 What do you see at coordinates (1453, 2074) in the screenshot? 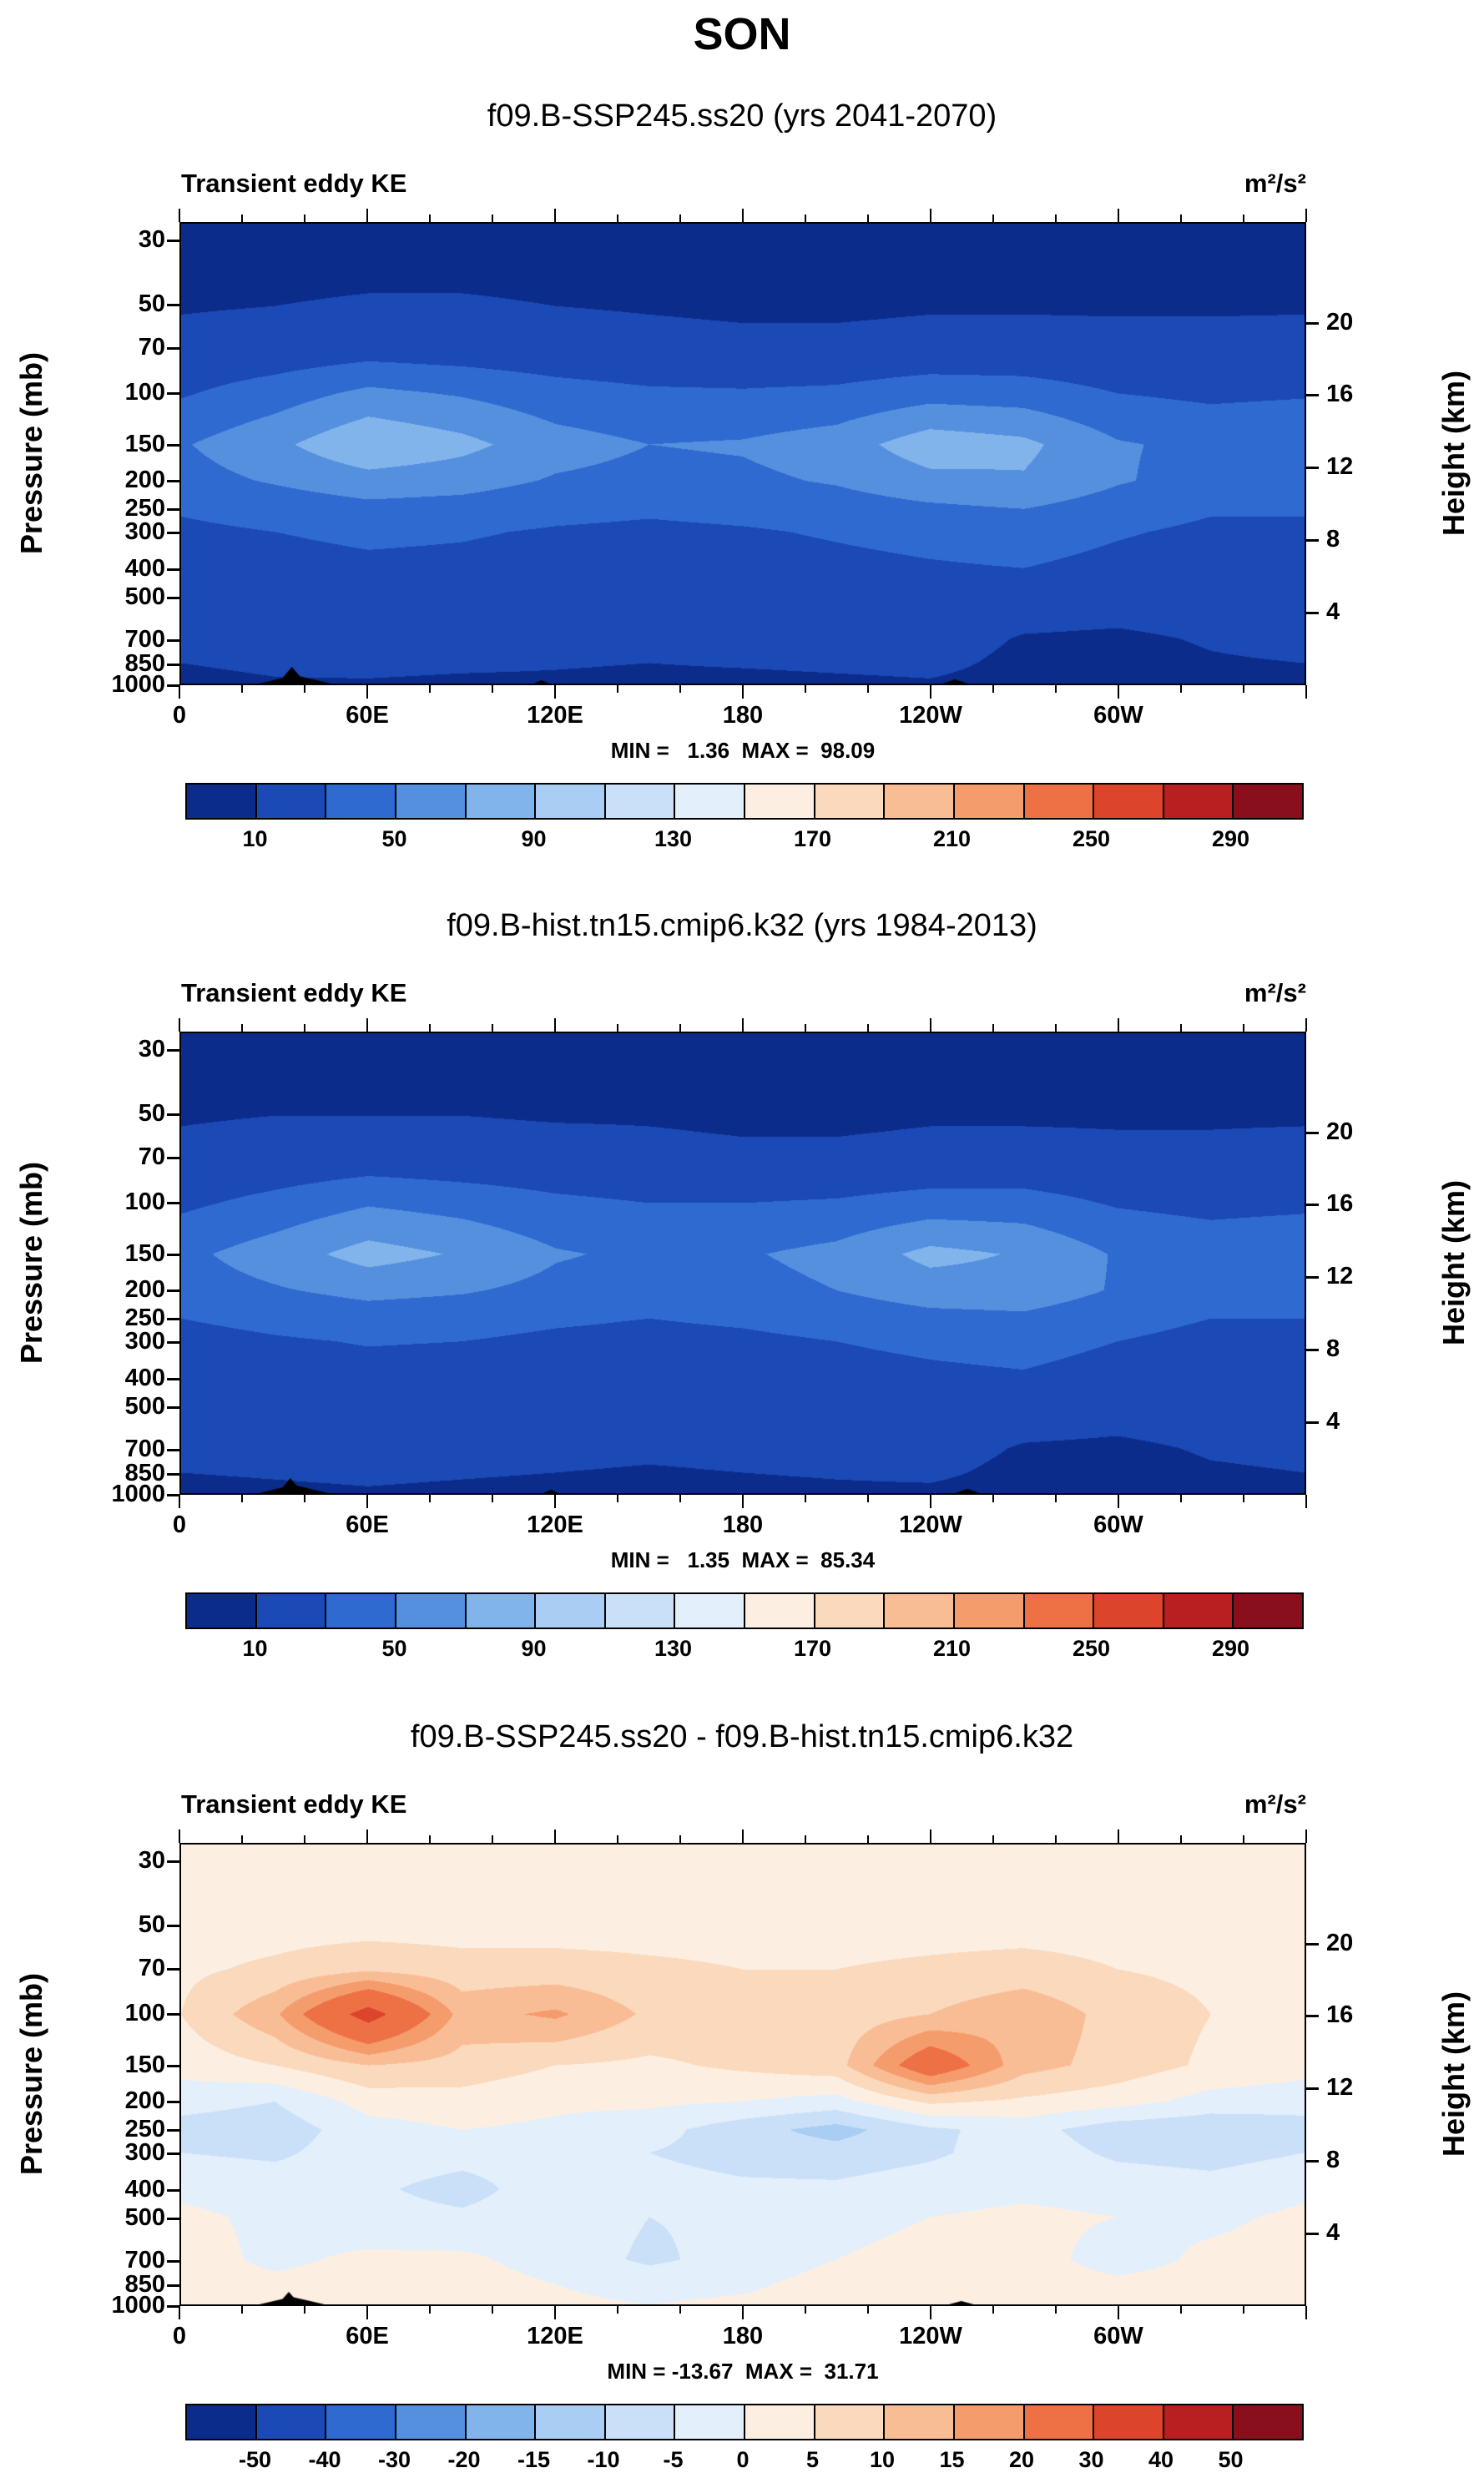
I see `height-axis-title: Height (km)` at bounding box center [1453, 2074].